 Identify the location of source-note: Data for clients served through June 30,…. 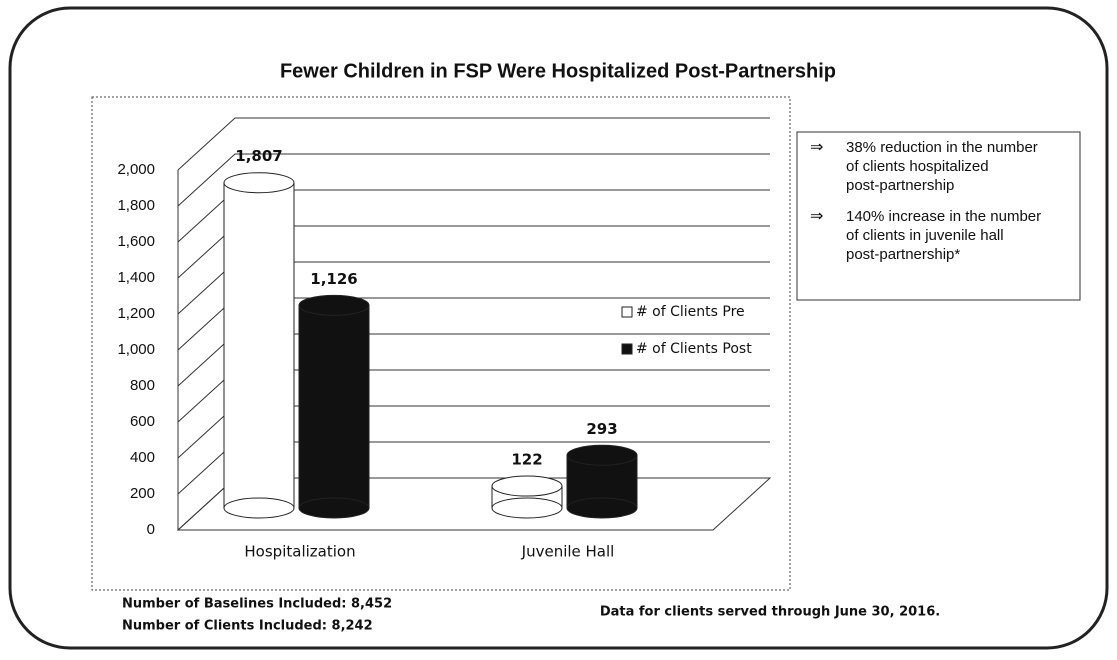
(770, 612).